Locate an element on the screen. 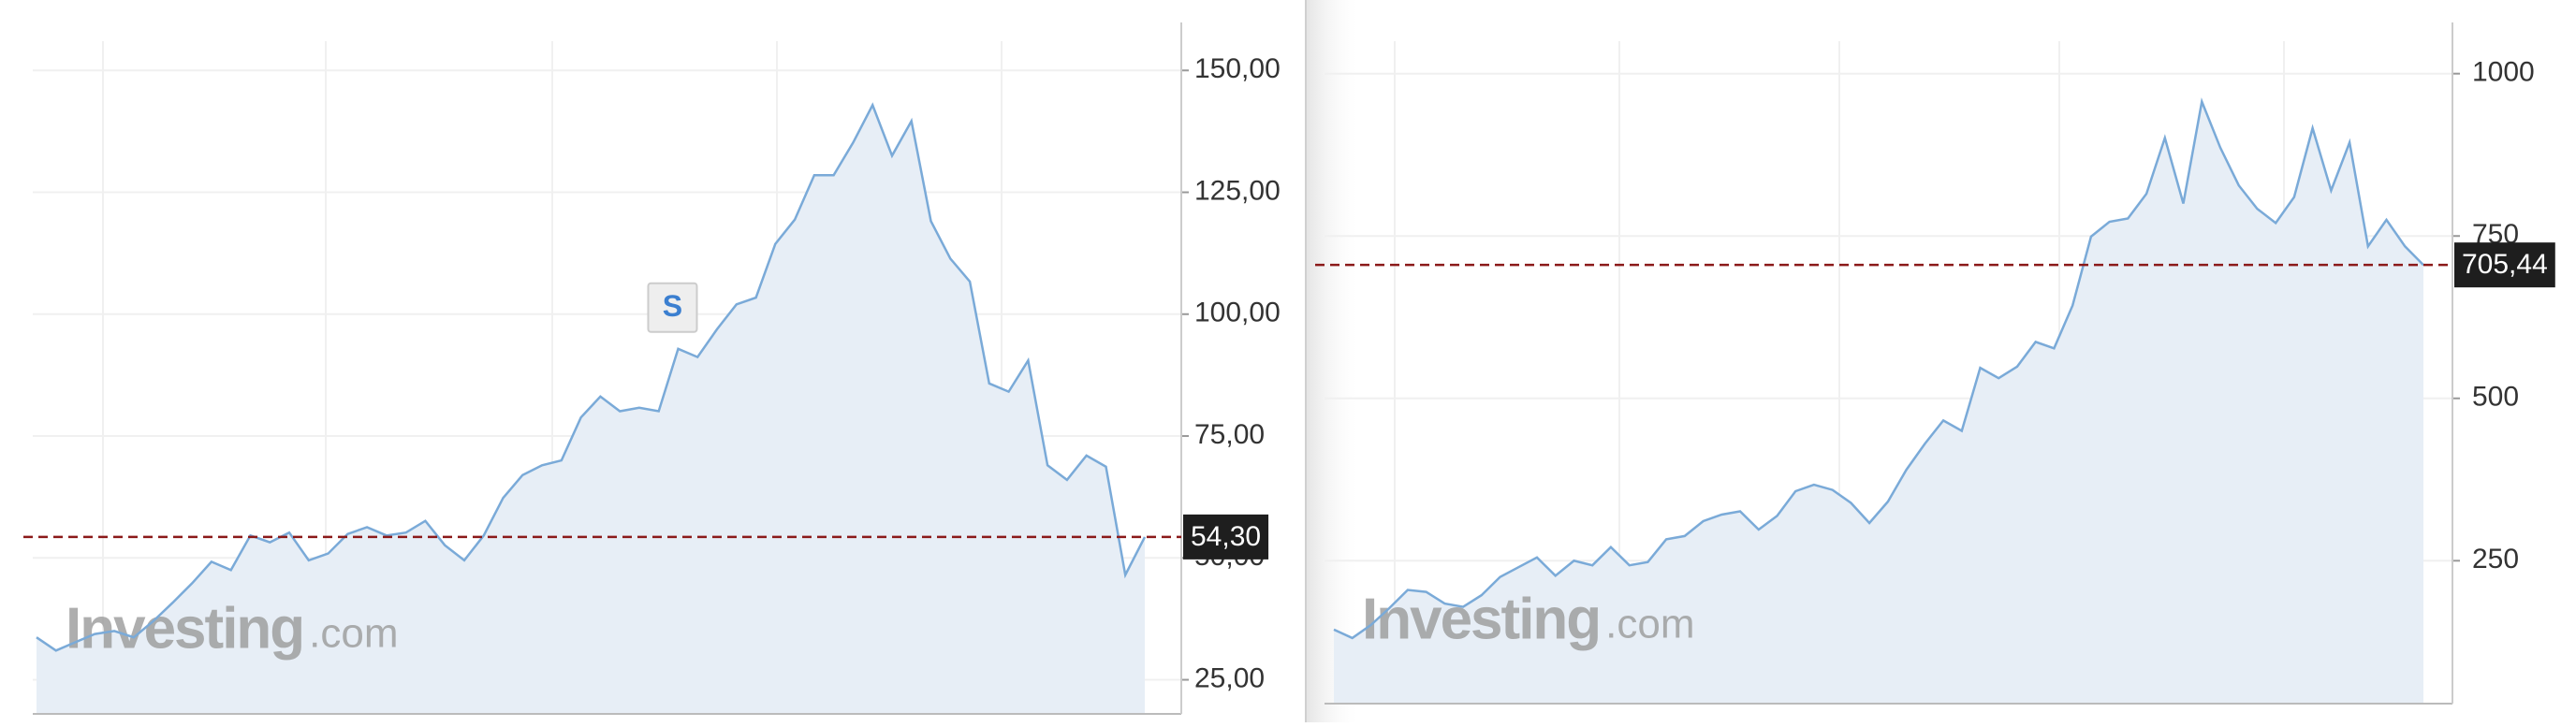 This screenshot has height=727, width=2576. current-price-label: 705,44 is located at coordinates (2505, 264).